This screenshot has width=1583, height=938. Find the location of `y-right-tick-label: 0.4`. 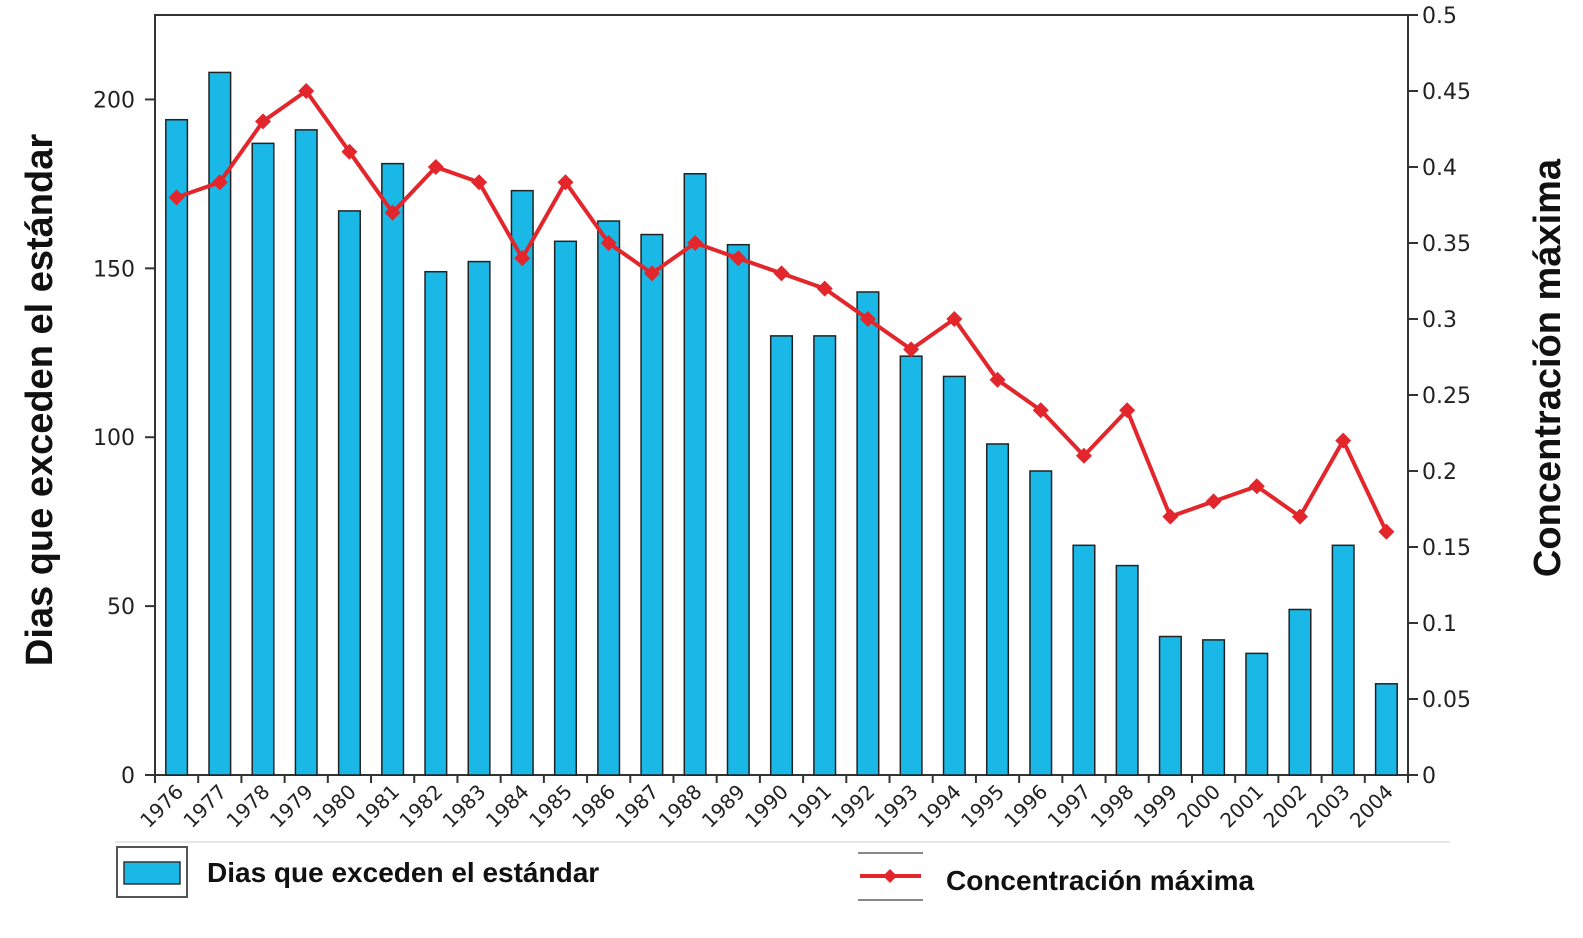

y-right-tick-label: 0.4 is located at coordinates (1439, 168).